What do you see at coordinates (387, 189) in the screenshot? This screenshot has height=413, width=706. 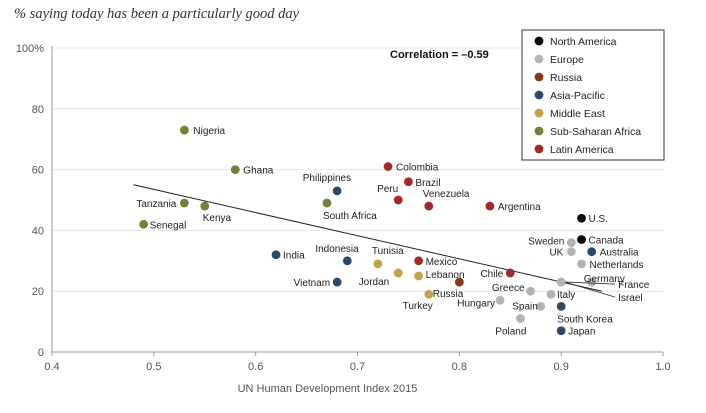 I see `point-label: Peru` at bounding box center [387, 189].